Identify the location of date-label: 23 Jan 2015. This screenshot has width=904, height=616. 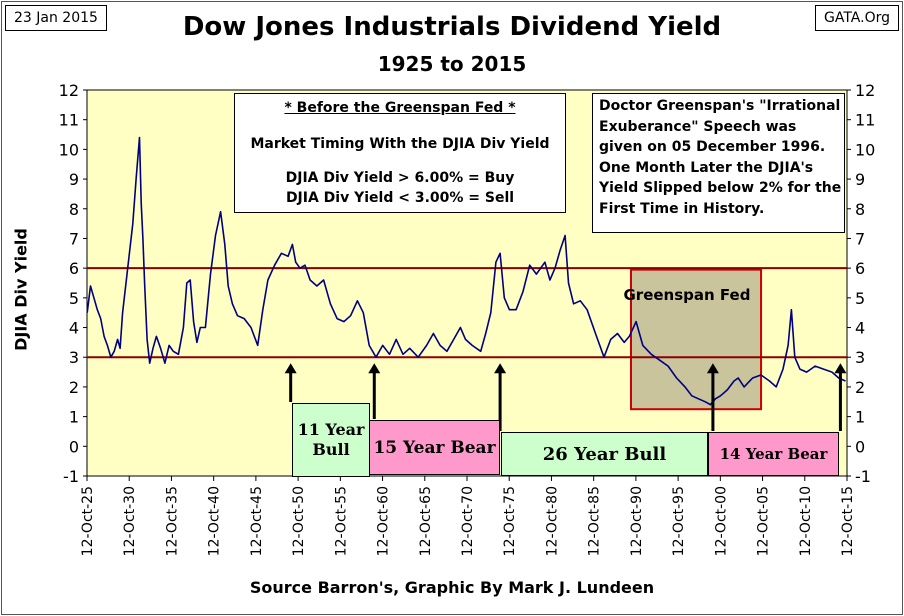
(56, 18).